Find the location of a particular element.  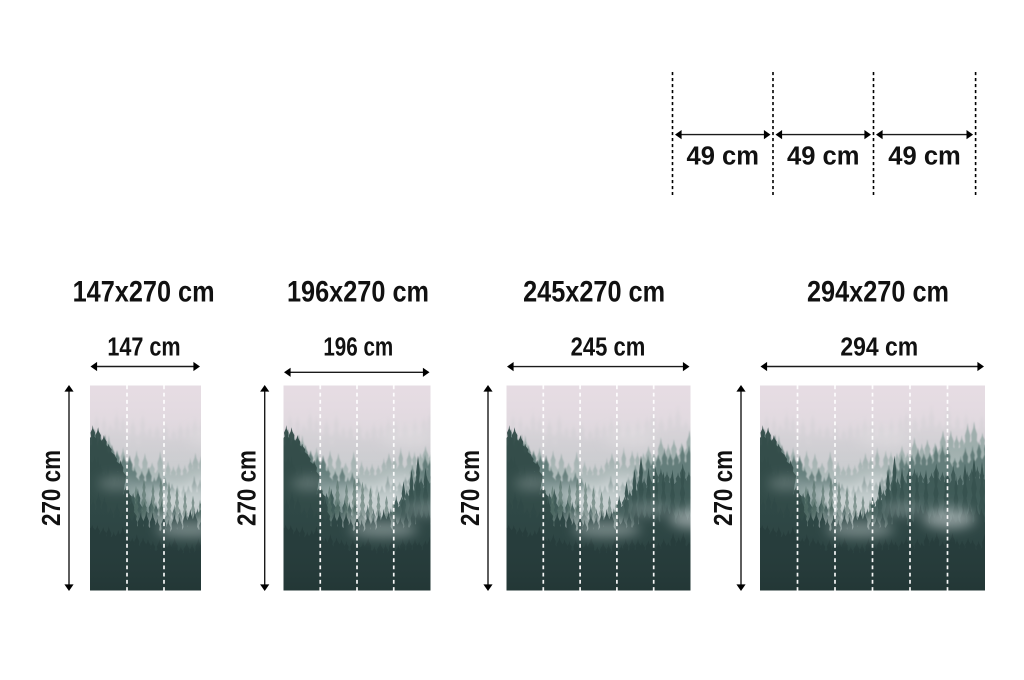

svg-text: 147 cm is located at coordinates (143, 348).